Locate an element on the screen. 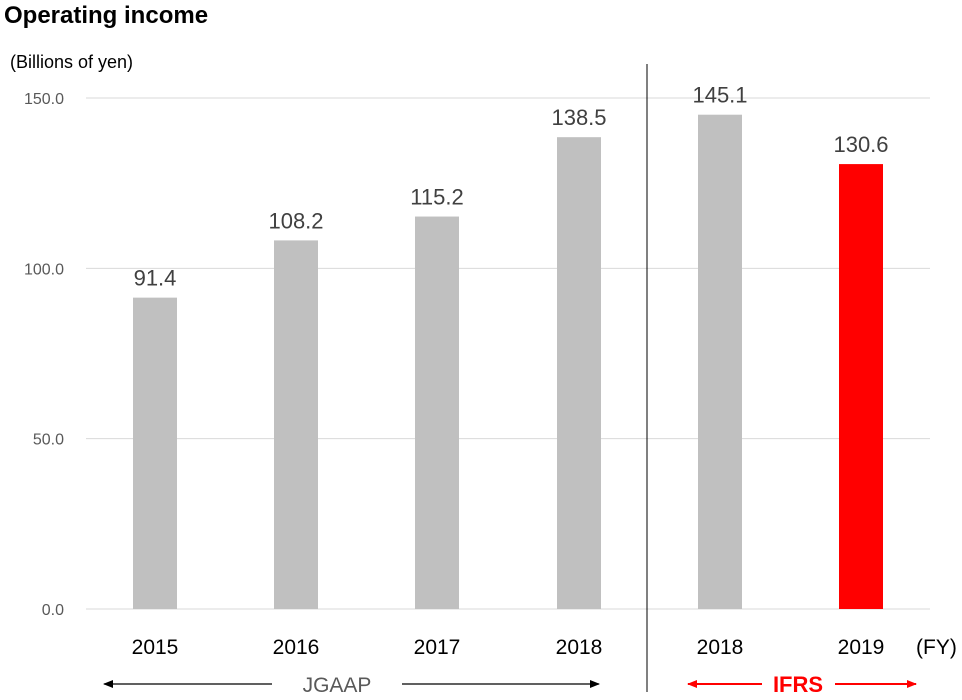  fy-label: (FY) is located at coordinates (936, 647).